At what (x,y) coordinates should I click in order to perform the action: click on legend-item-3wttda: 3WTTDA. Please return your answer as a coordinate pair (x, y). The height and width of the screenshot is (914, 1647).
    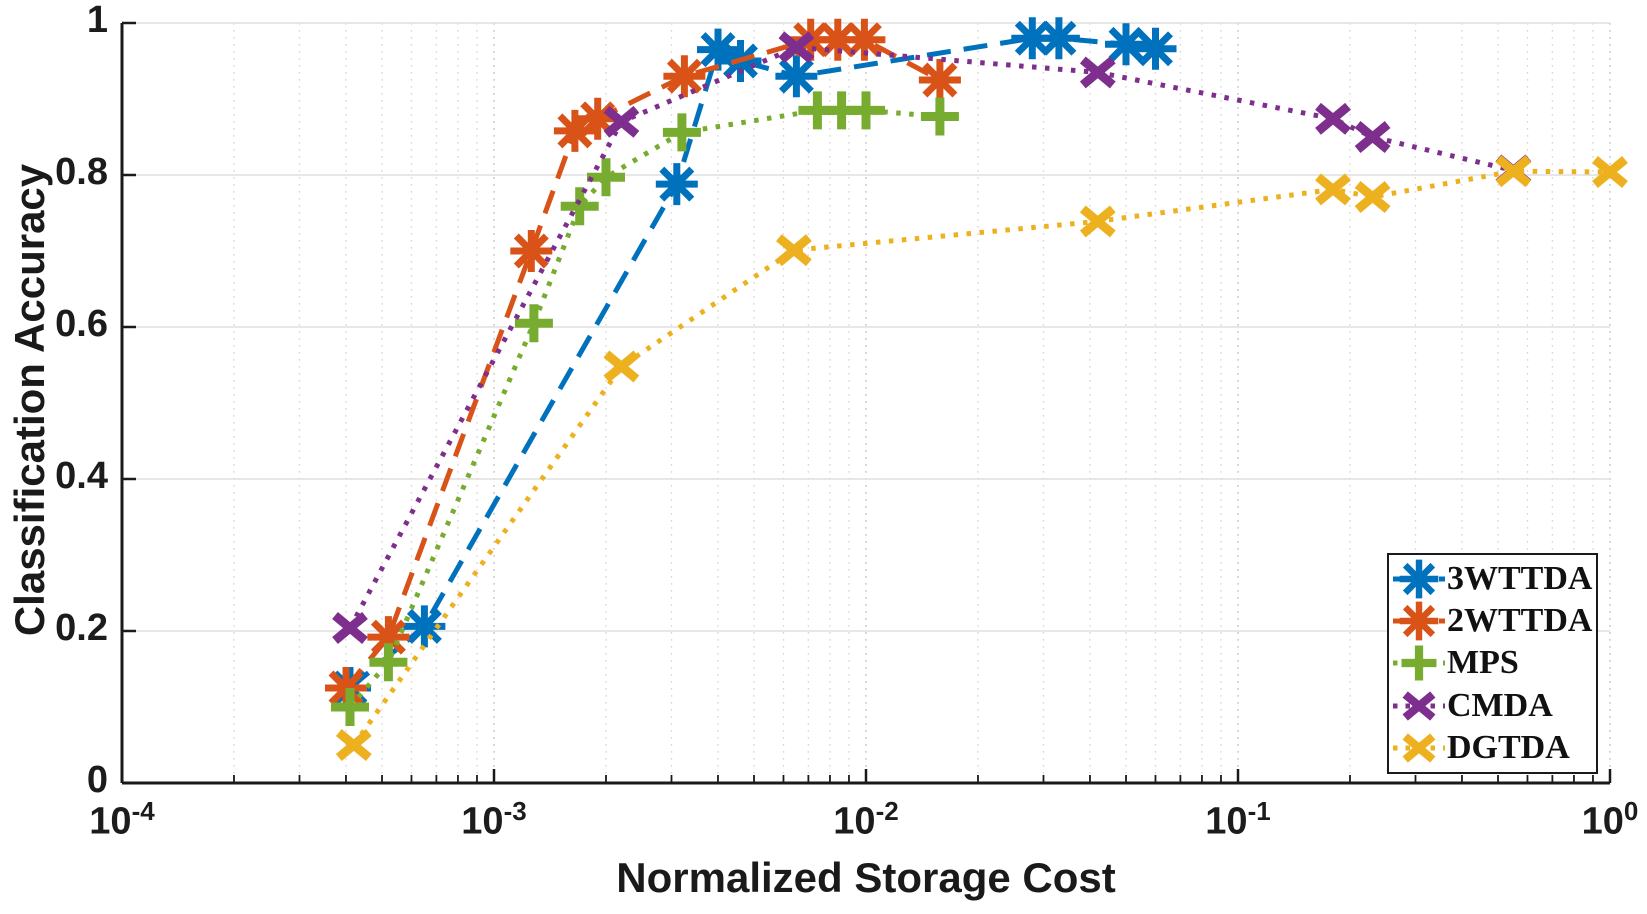
    Looking at the image, I should click on (1493, 579).